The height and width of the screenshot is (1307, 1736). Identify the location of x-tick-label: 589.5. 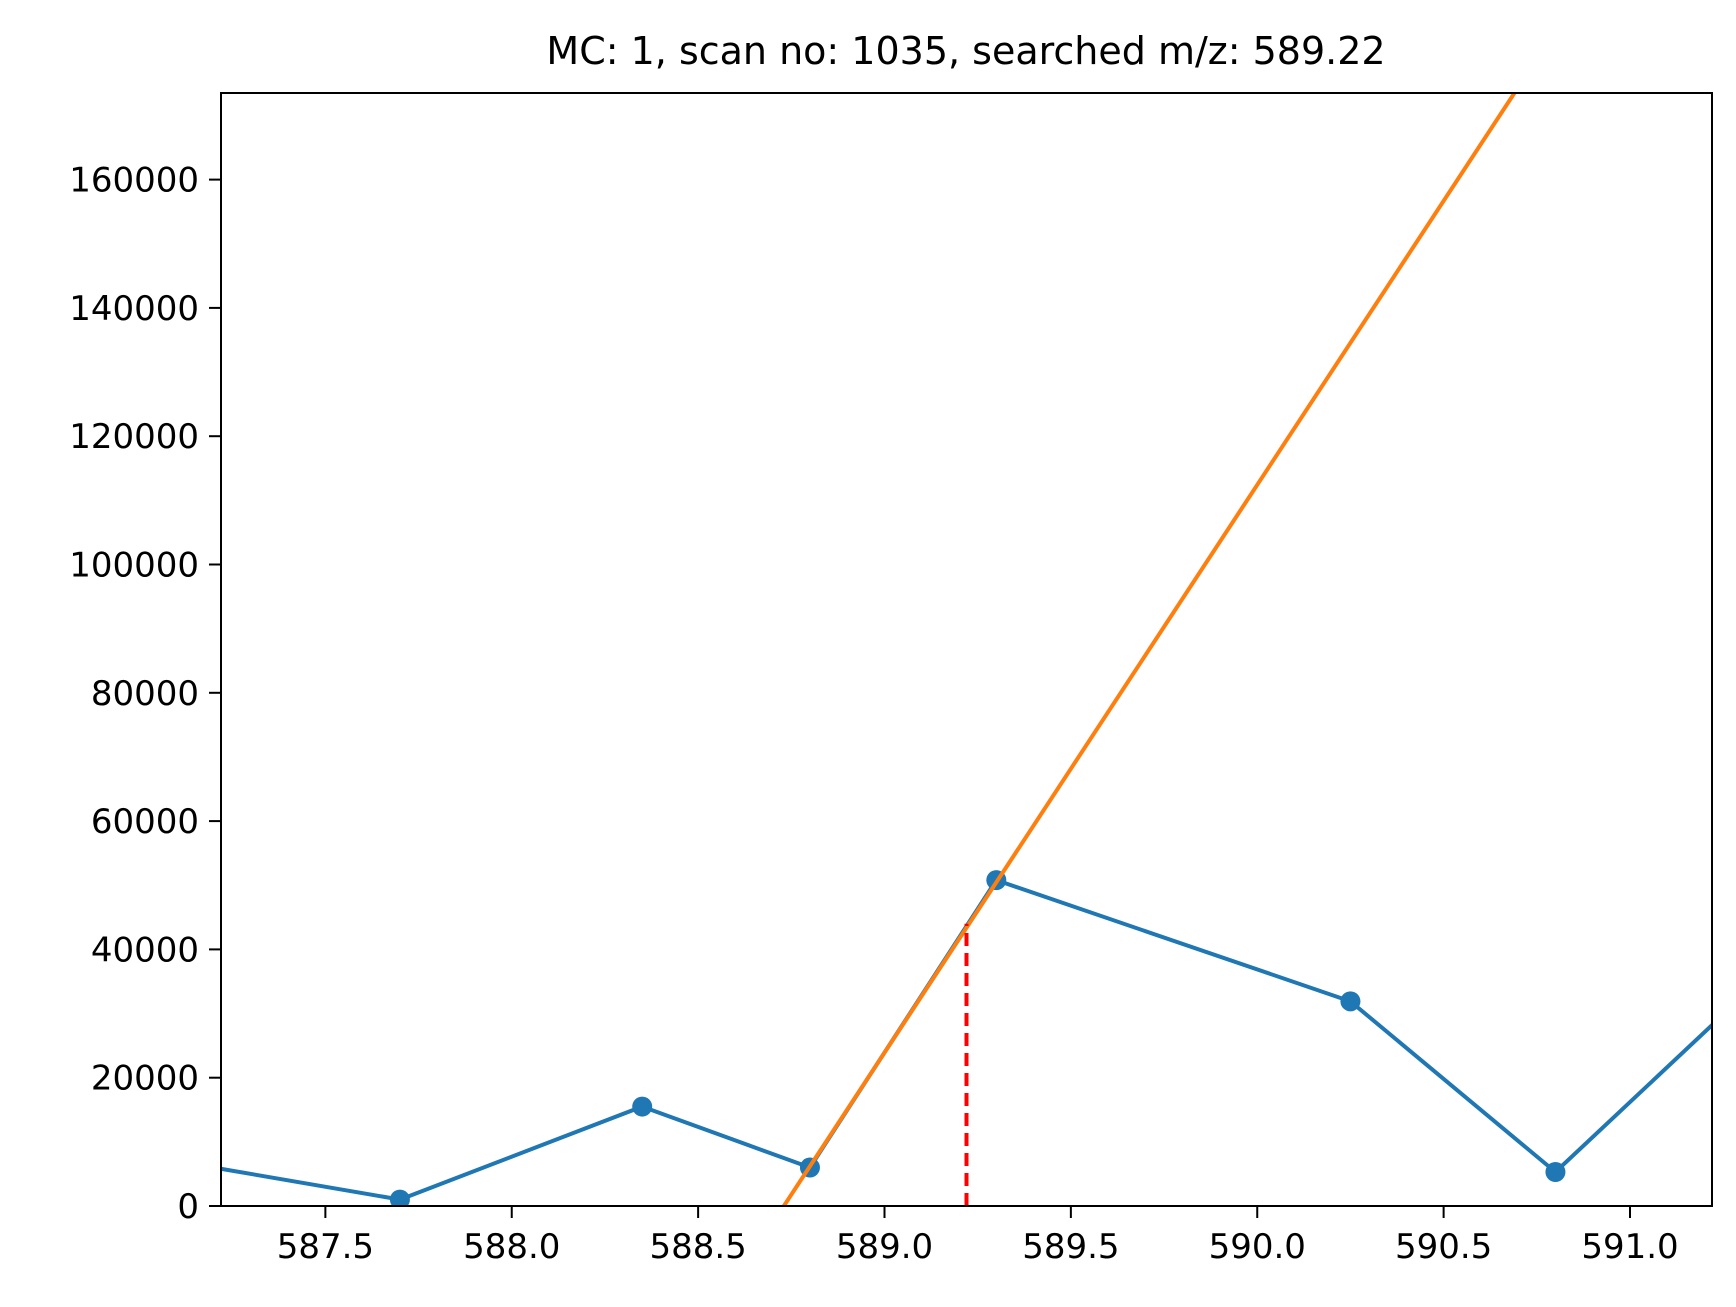
(1070, 1247).